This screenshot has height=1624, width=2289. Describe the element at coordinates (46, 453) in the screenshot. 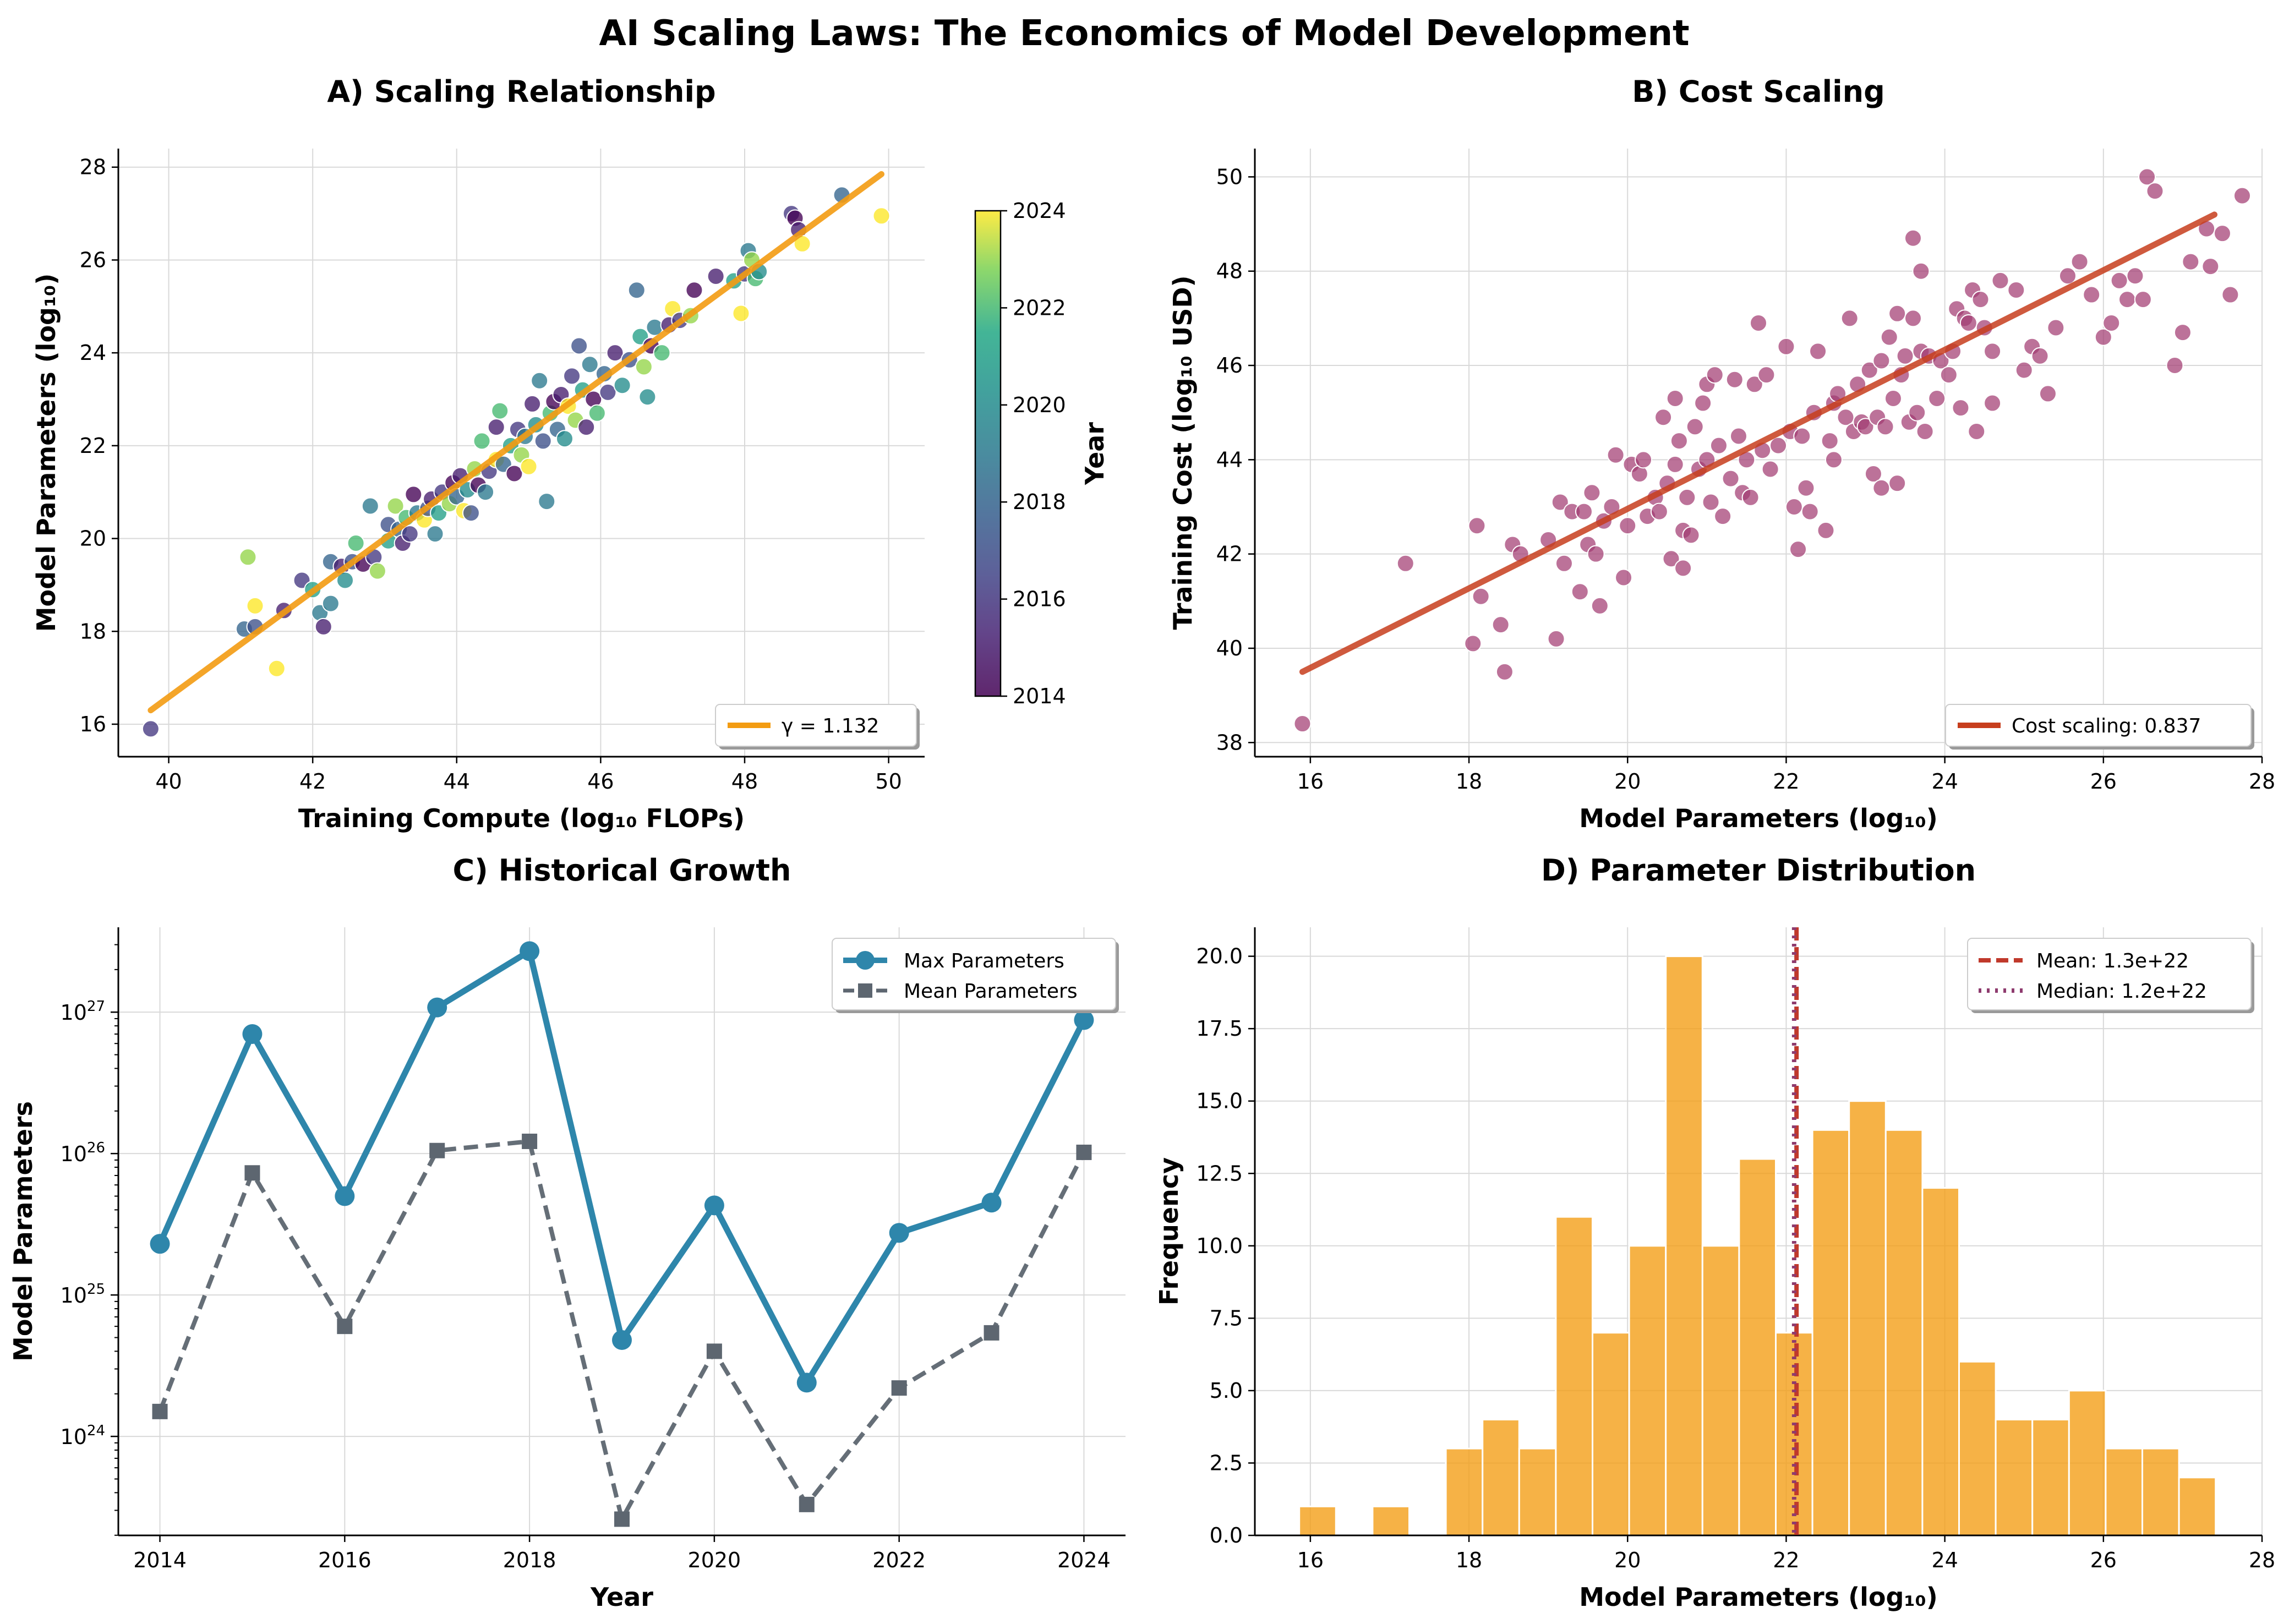

I see `panel-a-y-axis-label: Model Parameters (log₁₀)` at that location.